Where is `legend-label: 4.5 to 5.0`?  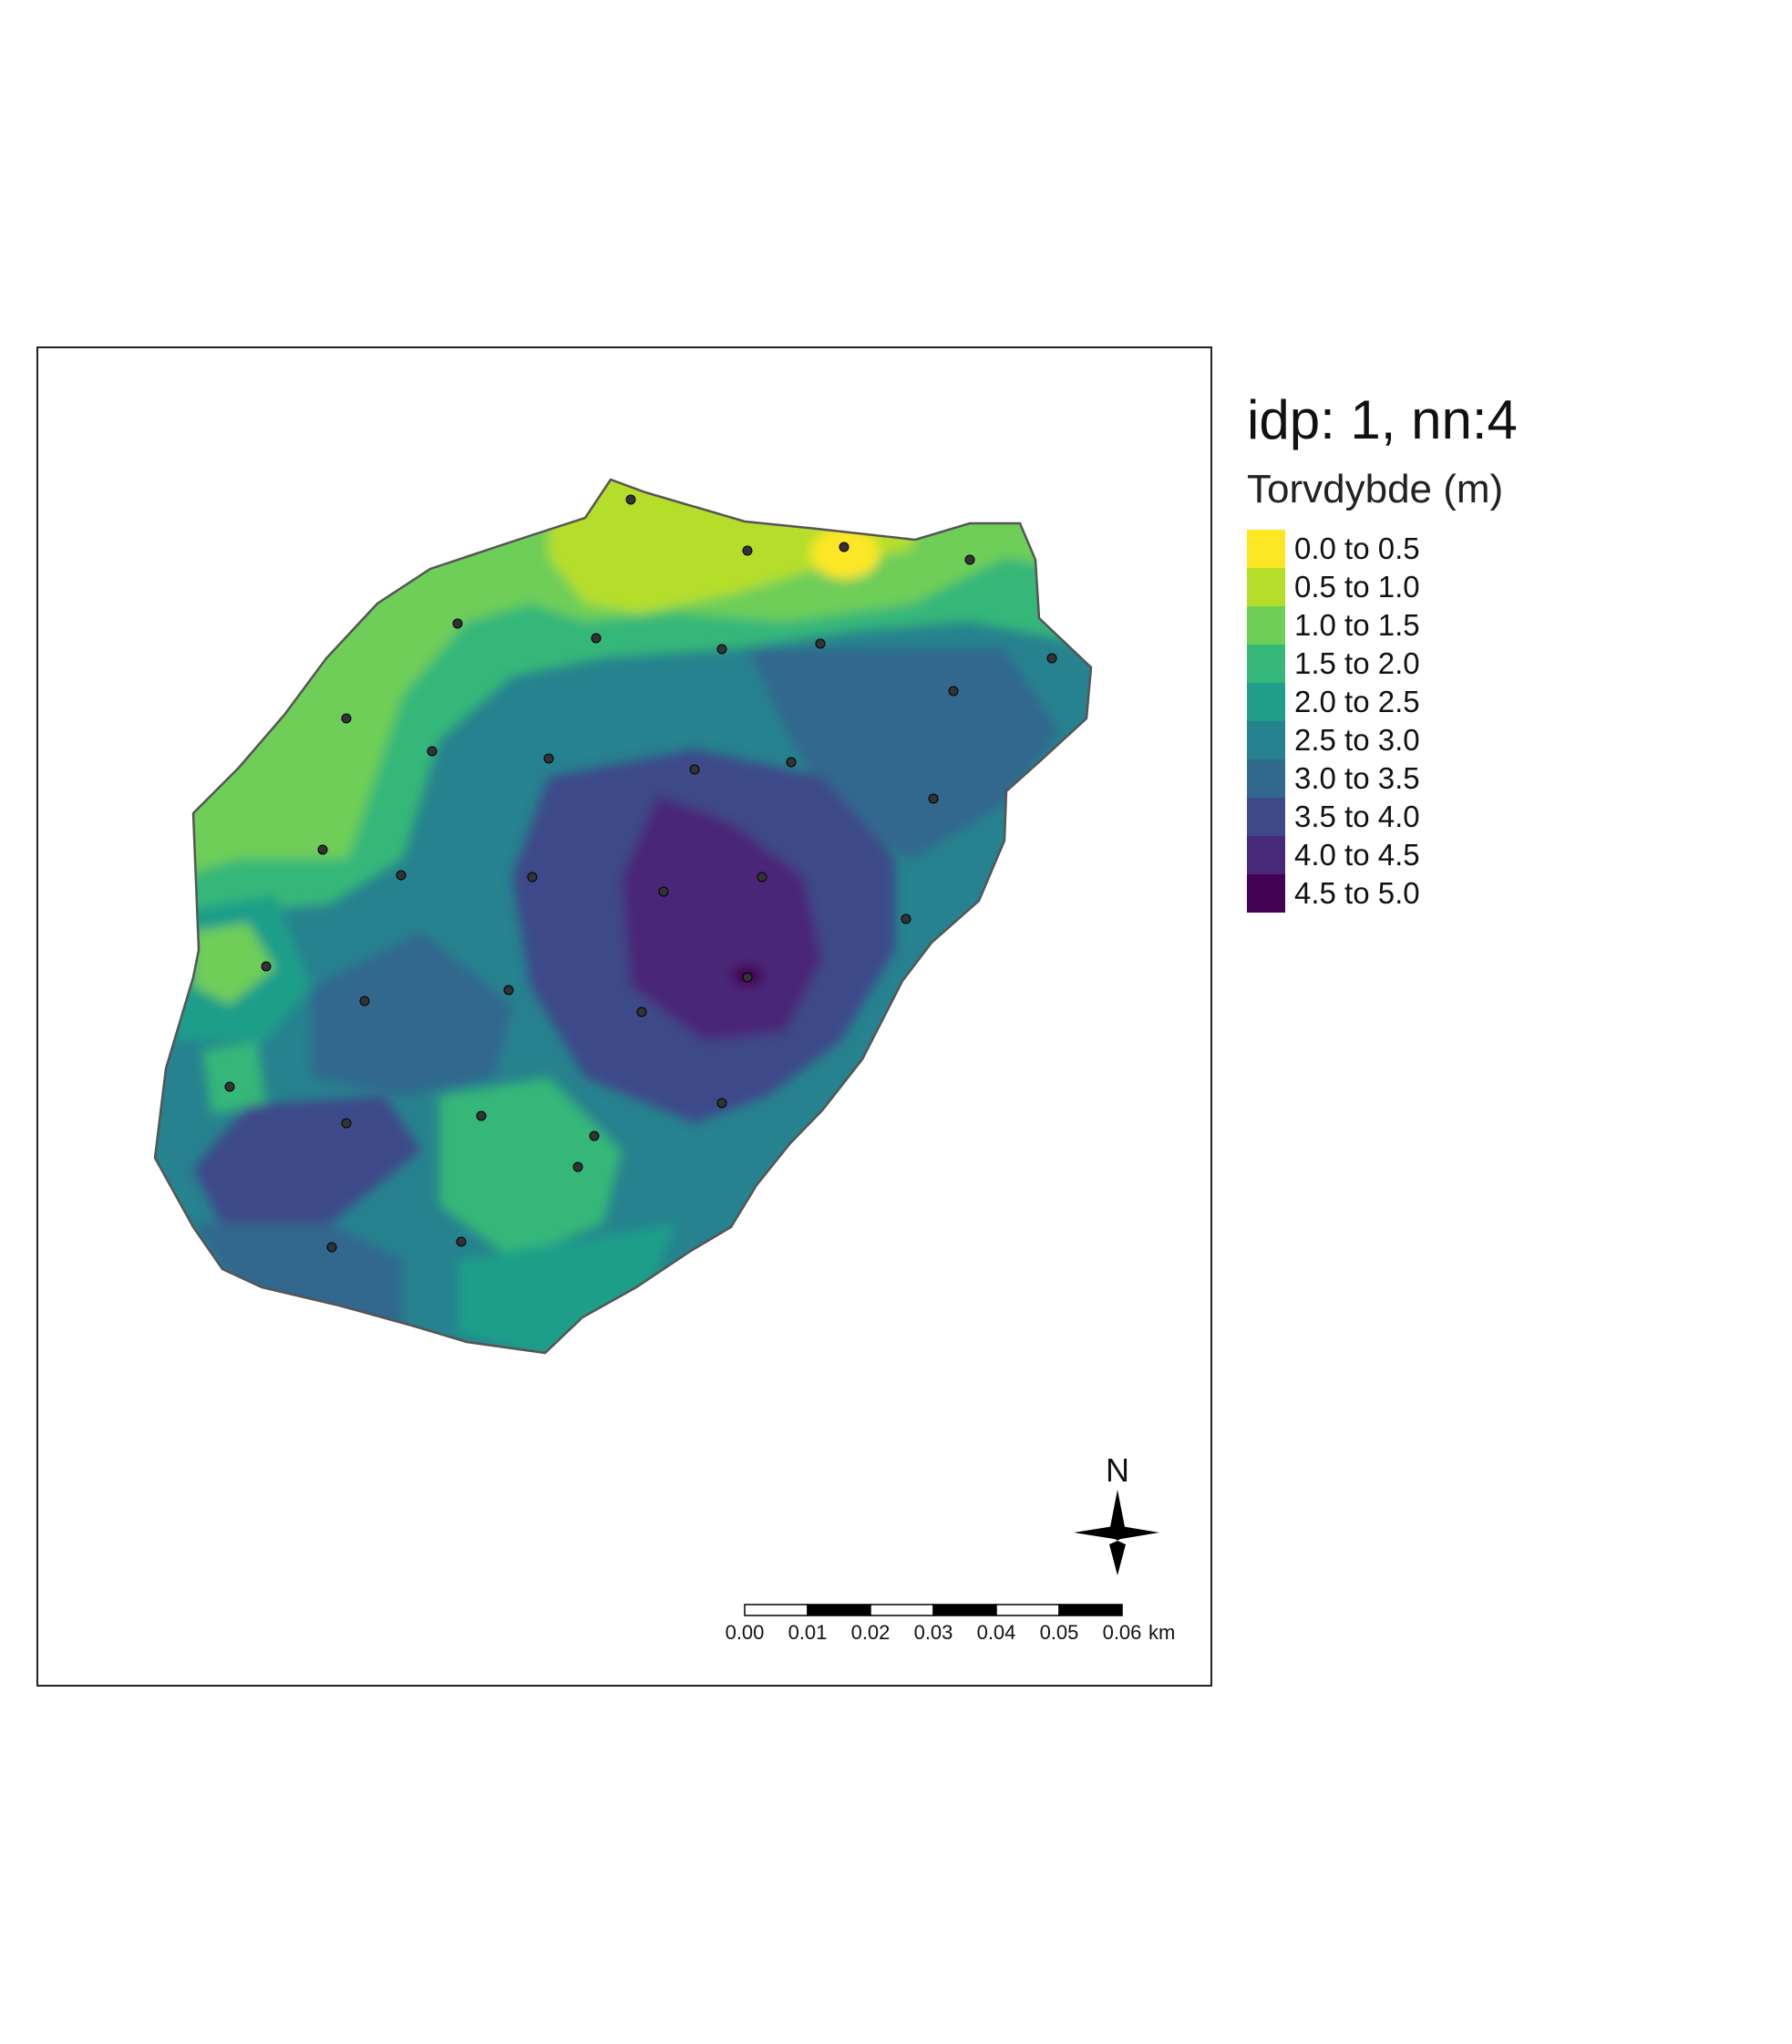 legend-label: 4.5 to 5.0 is located at coordinates (1357, 893).